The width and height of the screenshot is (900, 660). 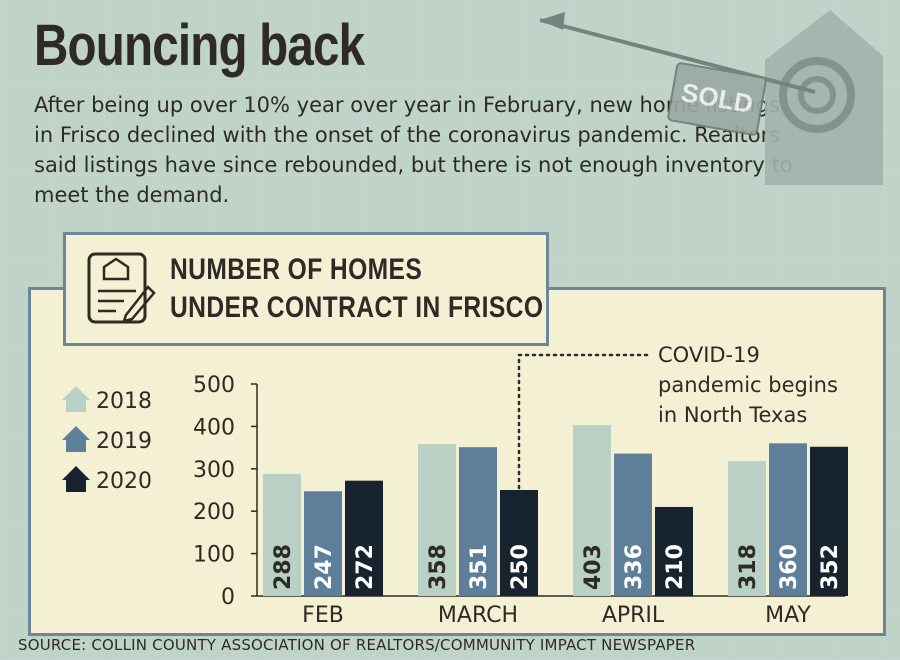 What do you see at coordinates (748, 567) in the screenshot?
I see `bar-value-label: 318` at bounding box center [748, 567].